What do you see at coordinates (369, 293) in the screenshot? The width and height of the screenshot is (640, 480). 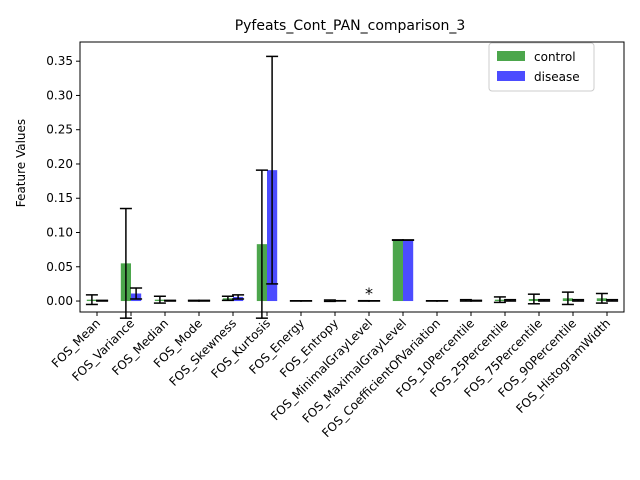 I see `annotation-0: *` at bounding box center [369, 293].